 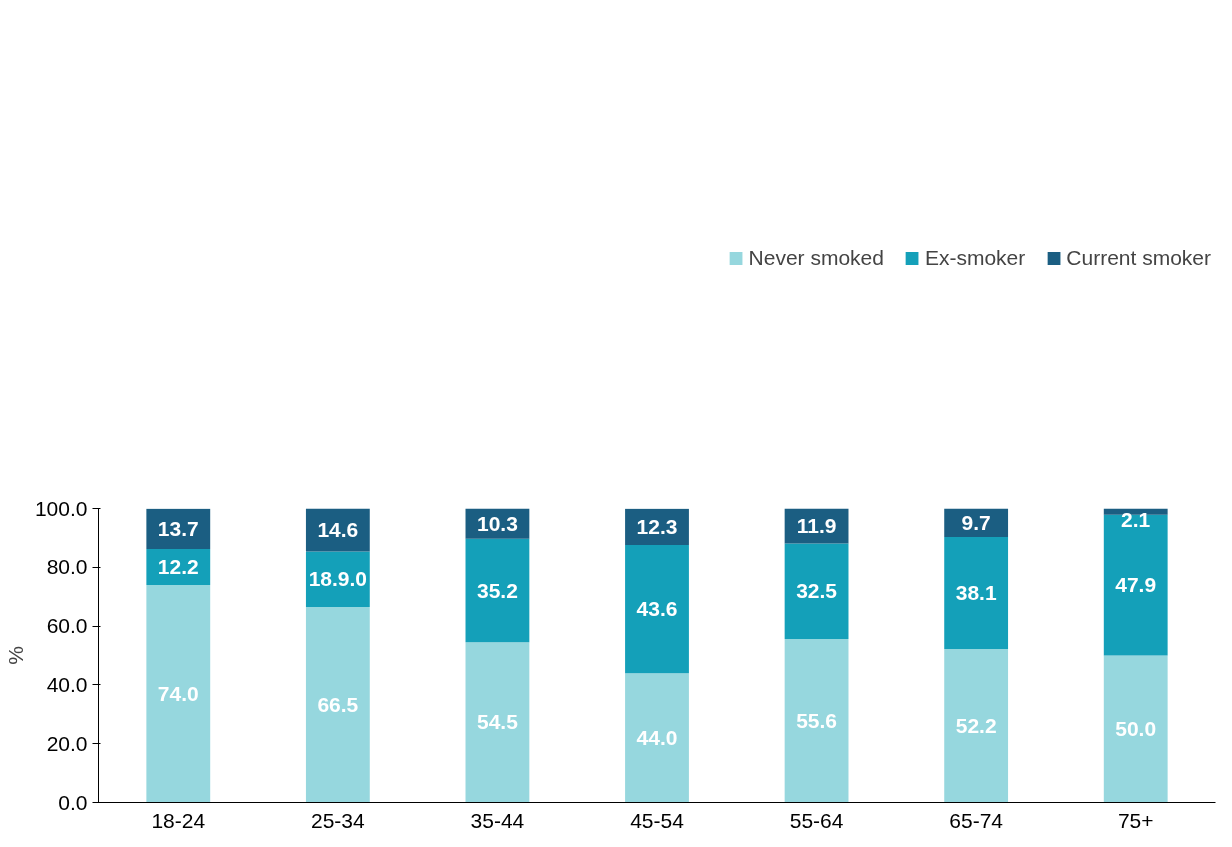 I want to click on x-tick-label: 55-64, so click(x=816, y=820).